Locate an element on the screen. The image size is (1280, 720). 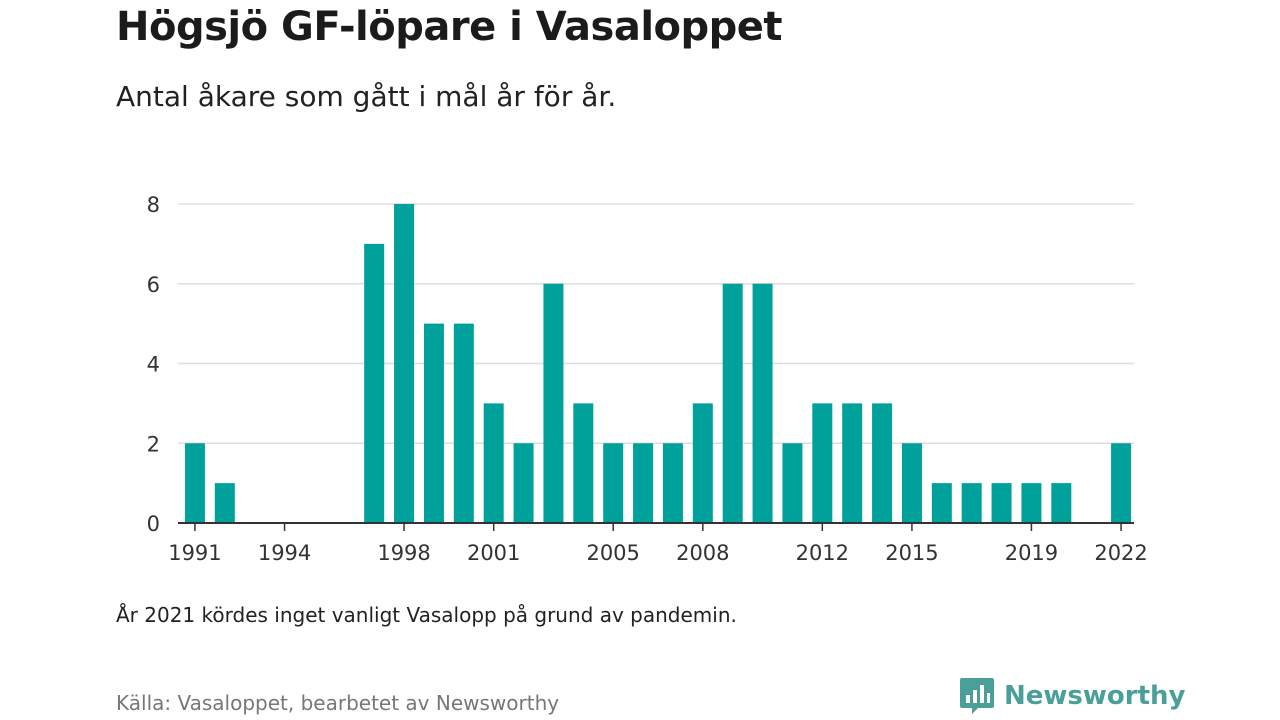
x-tick-label: 1998 is located at coordinates (403, 553).